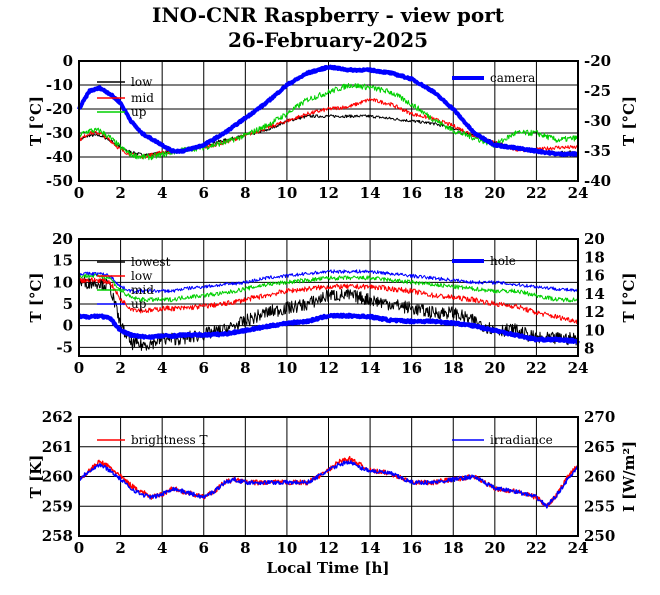 This screenshot has width=660, height=595. Describe the element at coordinates (57, 477) in the screenshot. I see `y-left-tick-label: 260` at that location.